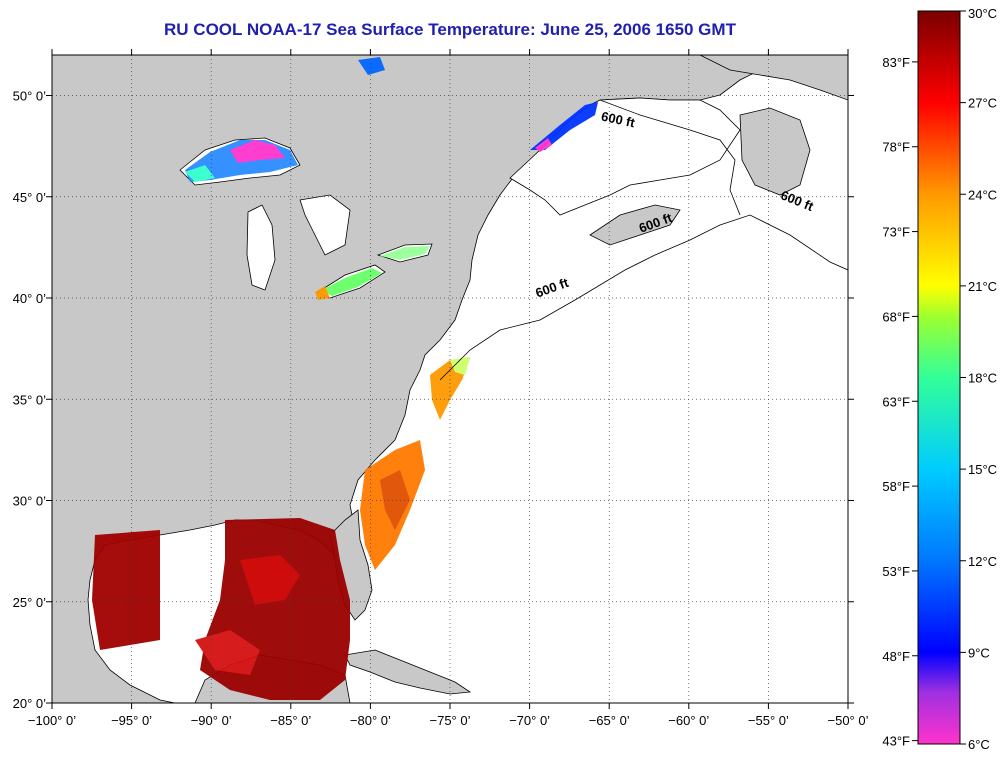 This screenshot has height=761, width=1008. Describe the element at coordinates (896, 571) in the screenshot. I see `fahrenheit-label: 53°F` at that location.